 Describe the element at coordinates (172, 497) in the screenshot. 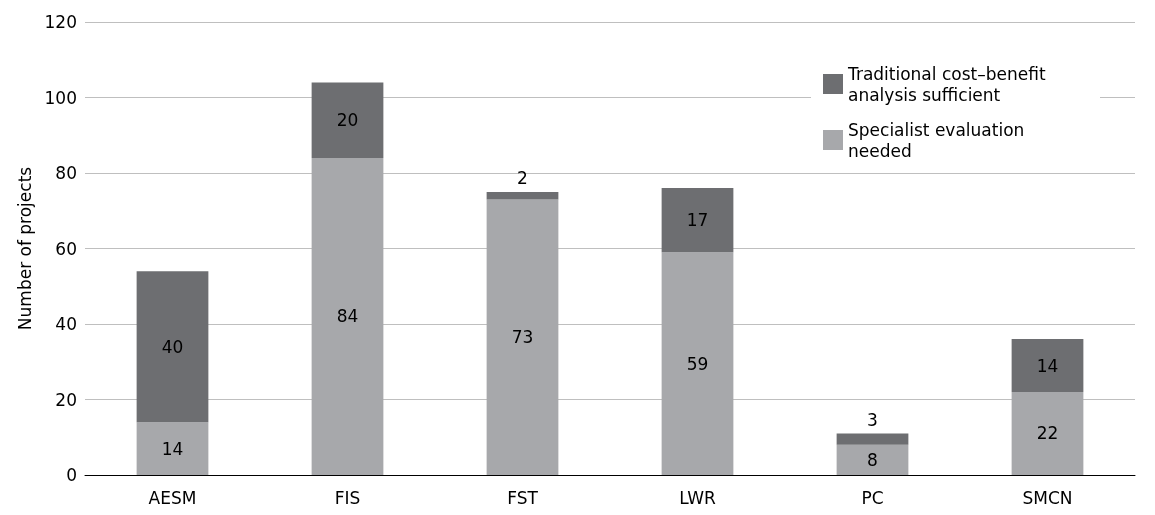

I see `x-tick-label: AESM` at that location.